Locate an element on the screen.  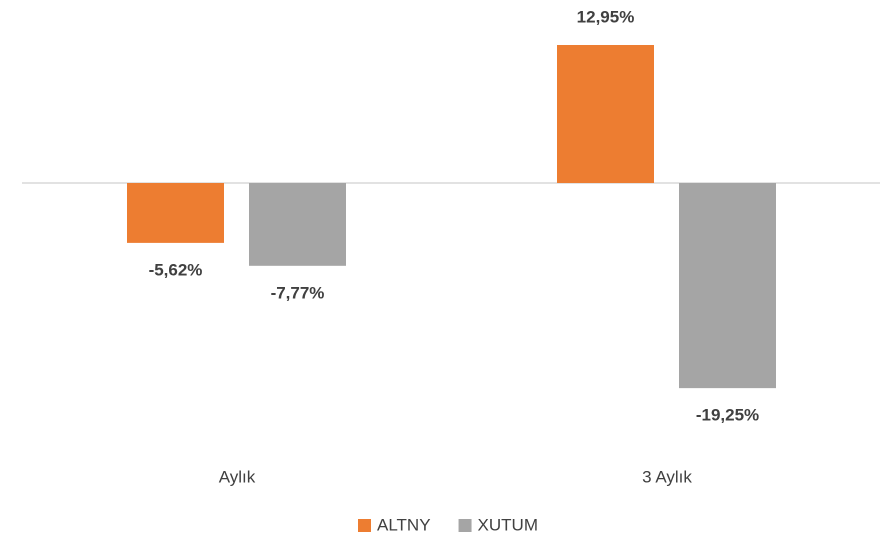
x-tick-label: 3 Aylık is located at coordinates (667, 476).